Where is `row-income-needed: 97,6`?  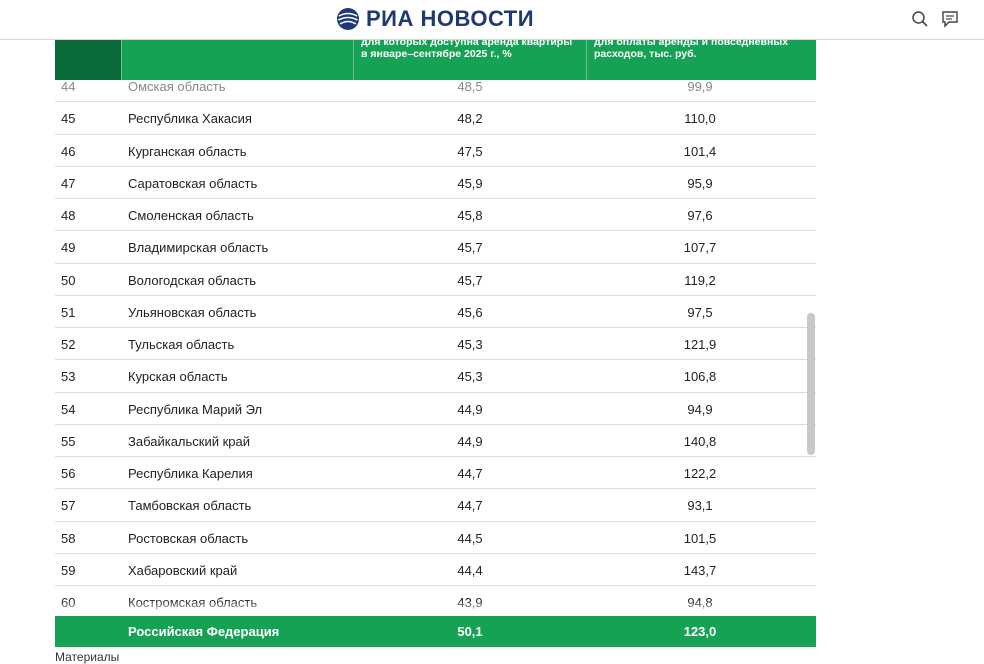 row-income-needed: 97,6 is located at coordinates (700, 215).